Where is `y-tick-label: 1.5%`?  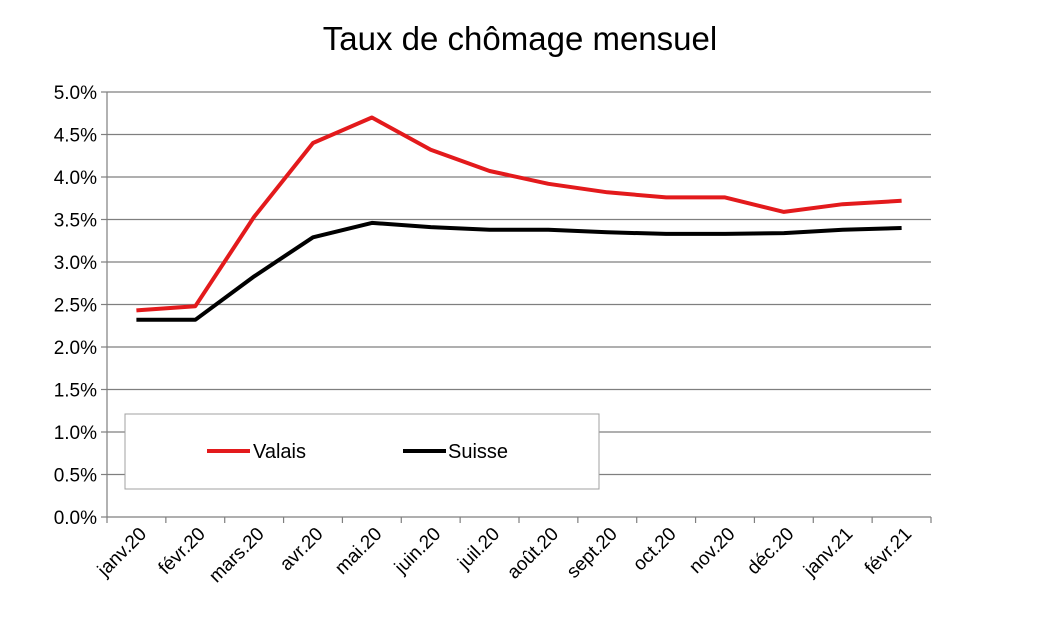
y-tick-label: 1.5% is located at coordinates (75, 391).